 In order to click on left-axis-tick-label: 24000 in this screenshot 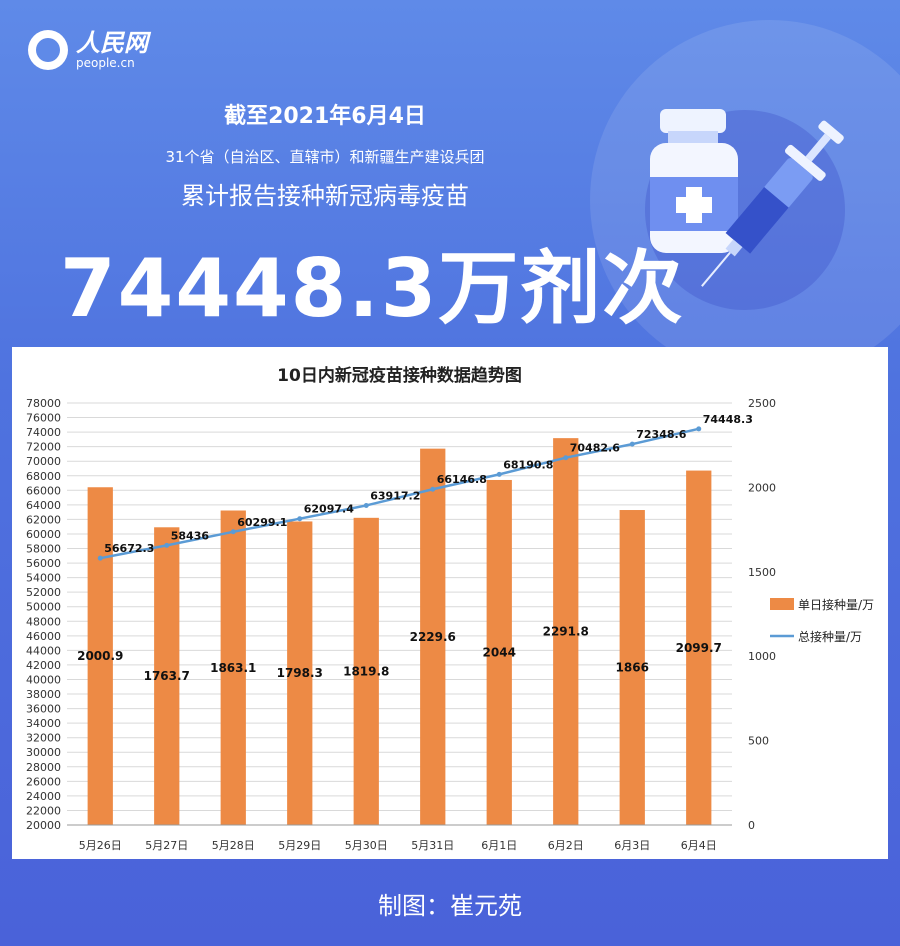, I will do `click(43, 796)`.